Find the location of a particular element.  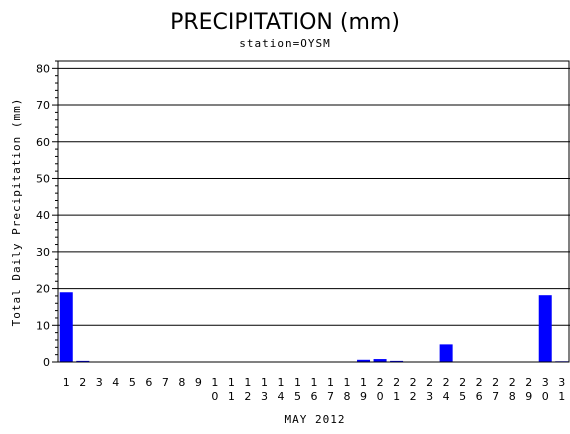

y-tick-label: 0 is located at coordinates (46, 362).